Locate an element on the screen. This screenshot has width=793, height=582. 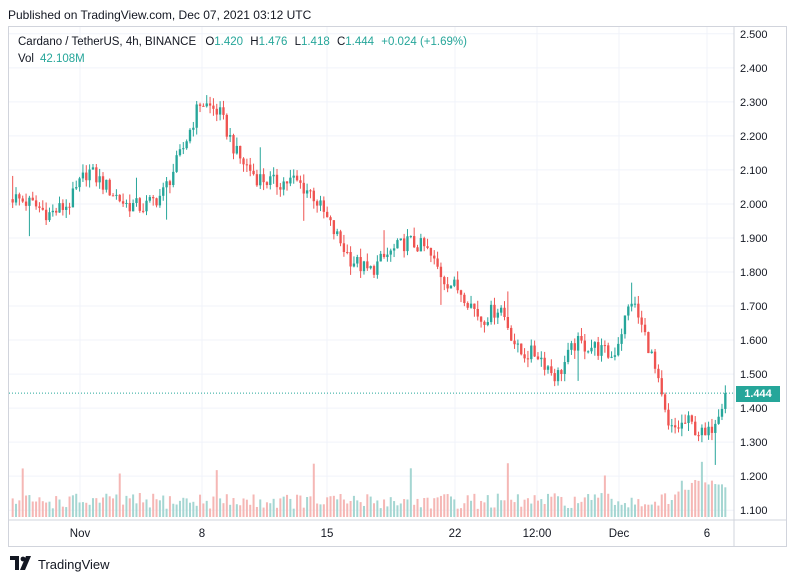
low-label: L is located at coordinates (297, 42).